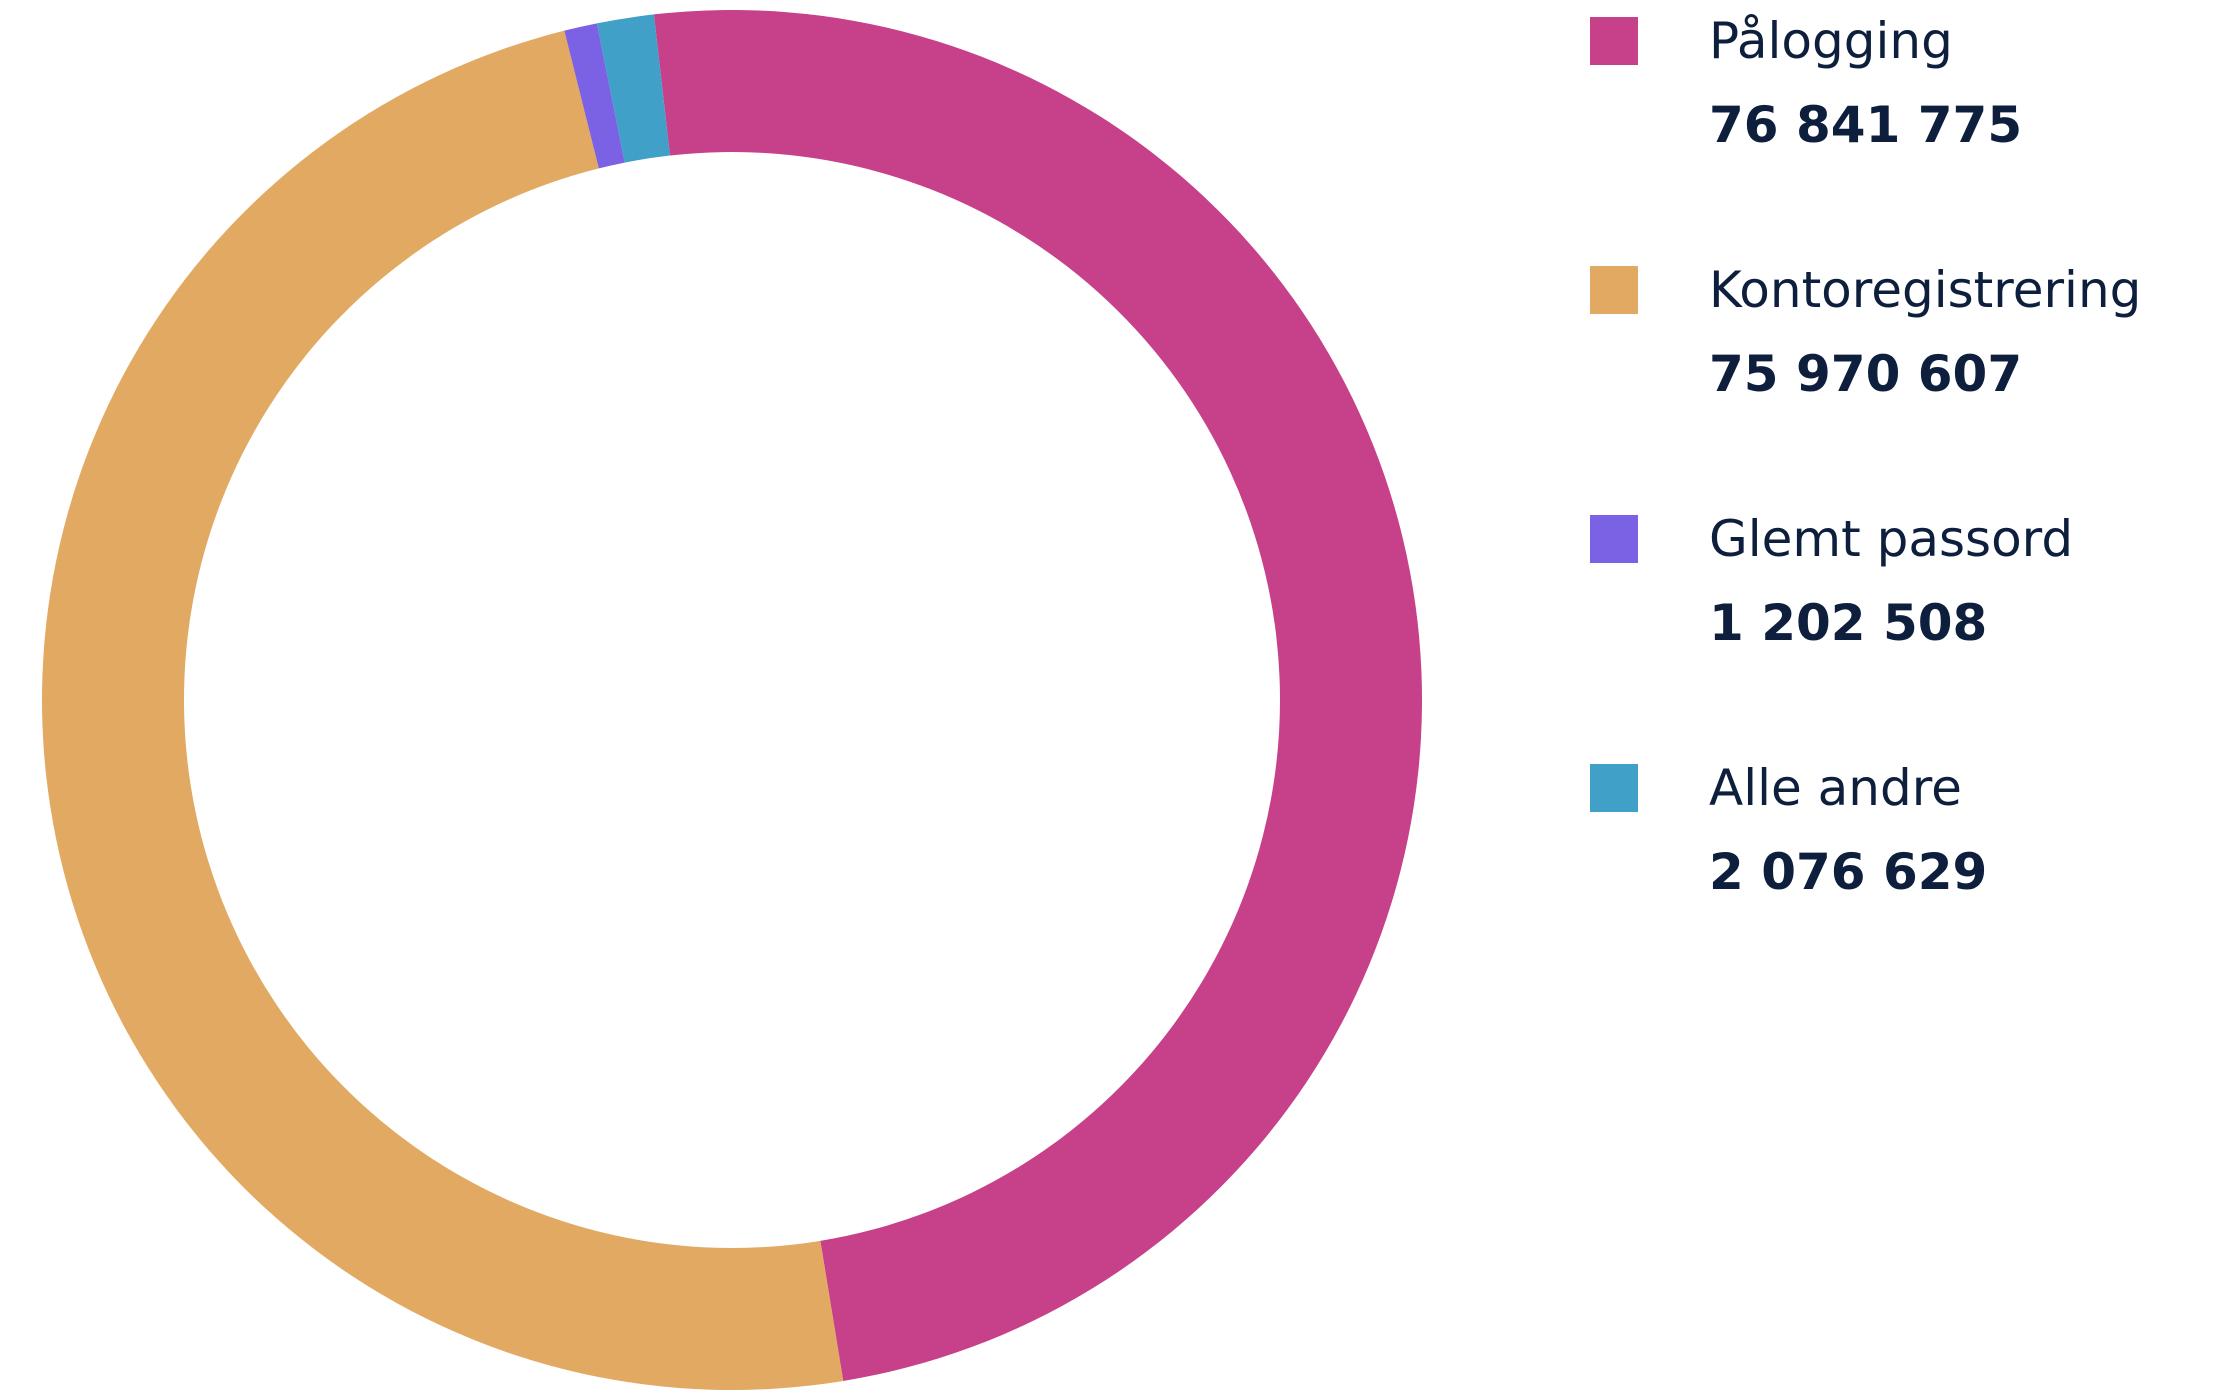  Describe the element at coordinates (1831, 41) in the screenshot. I see `legend-label: Pålogging` at that location.